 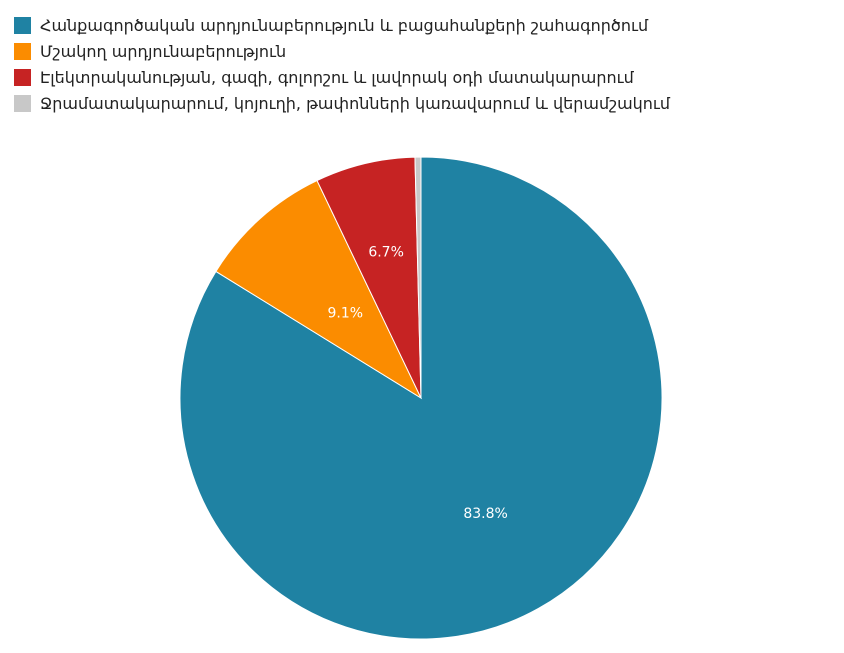 What do you see at coordinates (163, 51) in the screenshot?
I see `legend-label-manufacturing: Մշակող արդյունաբերություն` at bounding box center [163, 51].